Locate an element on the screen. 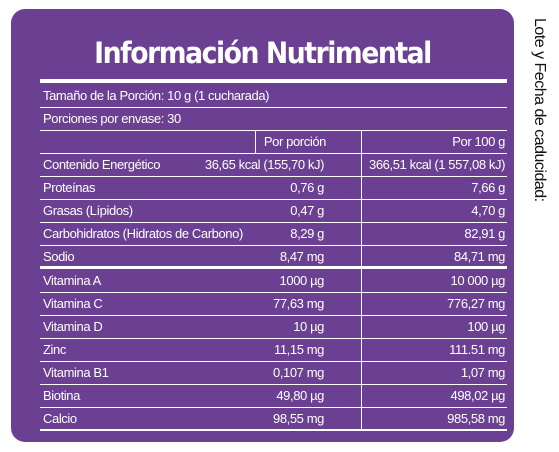 This screenshot has height=452, width=559. nutrient-name: Zinc is located at coordinates (54, 349).